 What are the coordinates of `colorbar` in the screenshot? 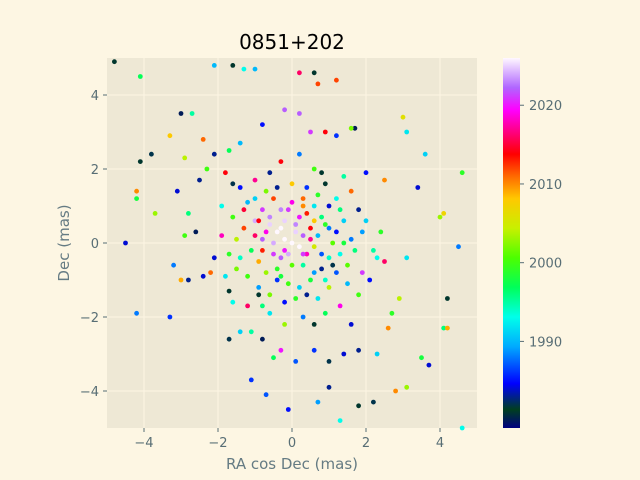 It's located at (511, 243).